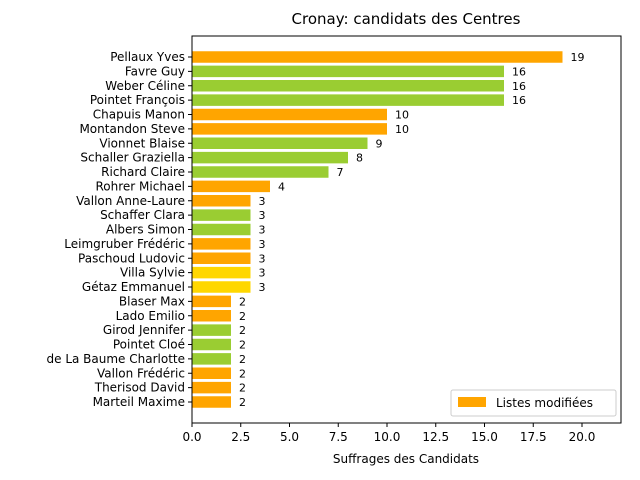 The image size is (640, 480). What do you see at coordinates (406, 19) in the screenshot?
I see `chart-title: Cronay: candidats des Centres` at bounding box center [406, 19].